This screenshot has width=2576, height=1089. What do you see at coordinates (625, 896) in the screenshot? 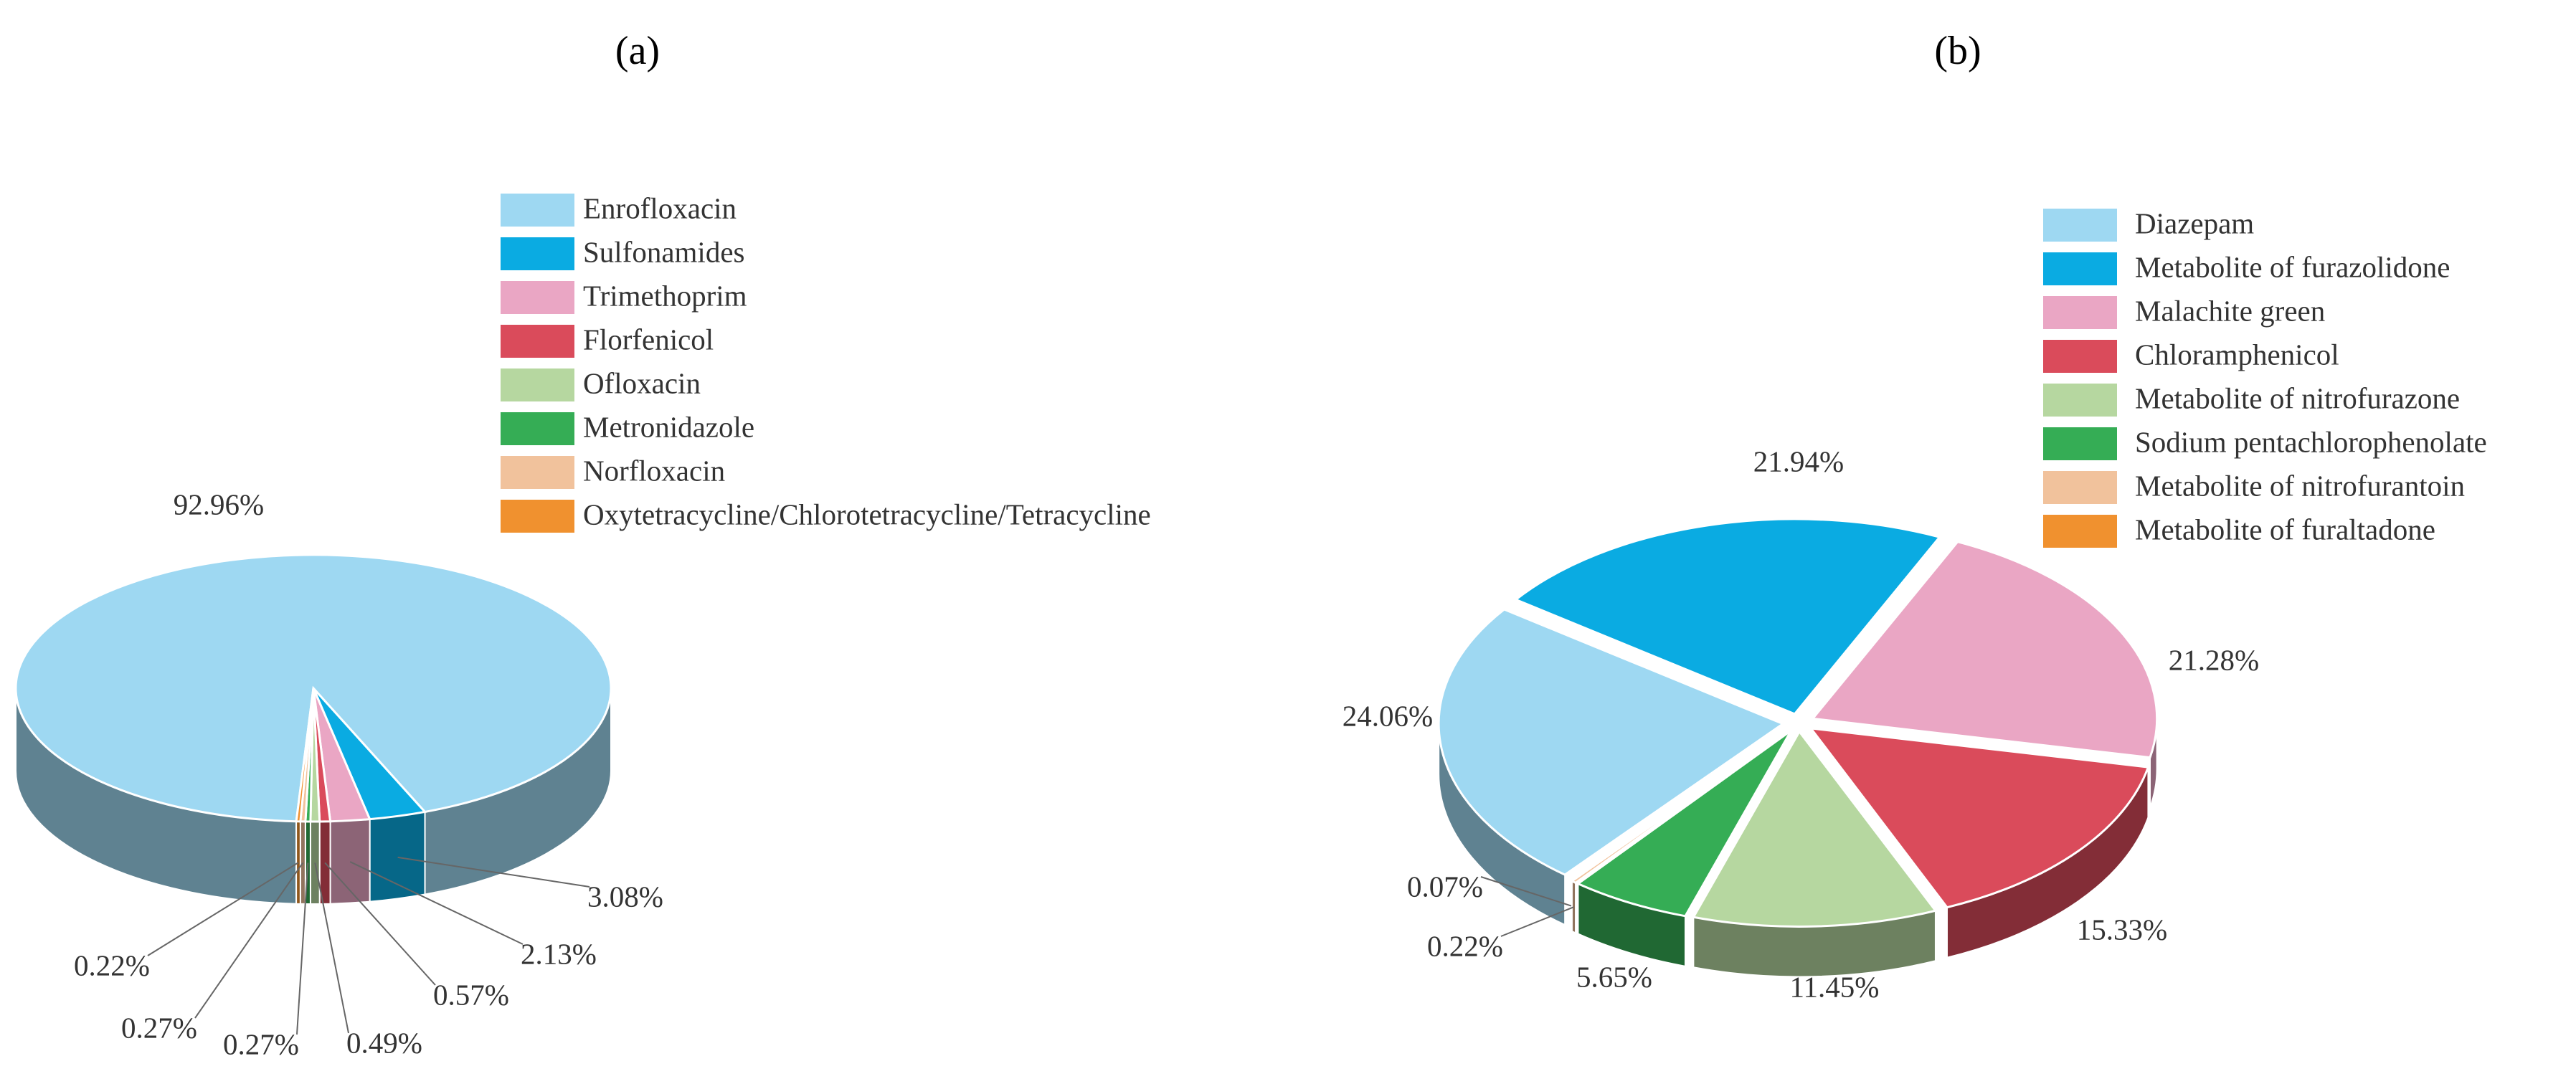
I see `data-label: 3.08%` at bounding box center [625, 896].